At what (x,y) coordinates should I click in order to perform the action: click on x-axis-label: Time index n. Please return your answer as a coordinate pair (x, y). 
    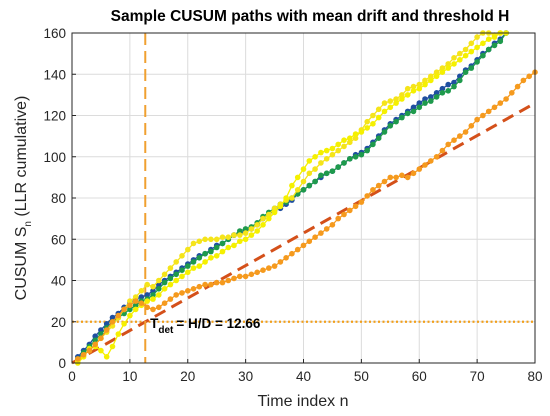
    Looking at the image, I should click on (303, 401).